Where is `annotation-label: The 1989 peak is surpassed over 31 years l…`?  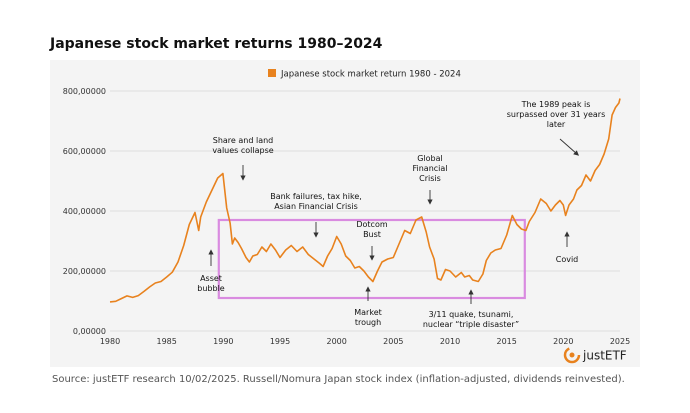 annotation-label: The 1989 peak is surpassed over 31 years l… is located at coordinates (556, 114).